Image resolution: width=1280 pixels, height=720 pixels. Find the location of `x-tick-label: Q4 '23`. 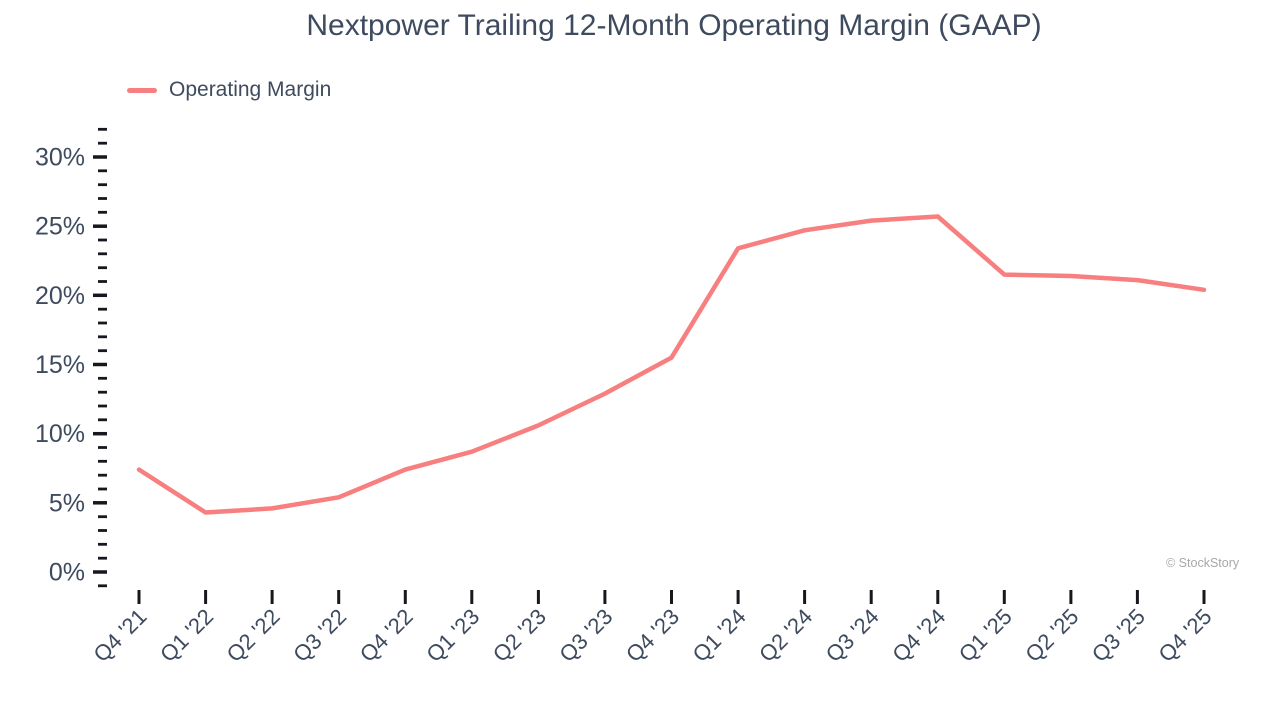

x-tick-label: Q4 '23 is located at coordinates (652, 635).